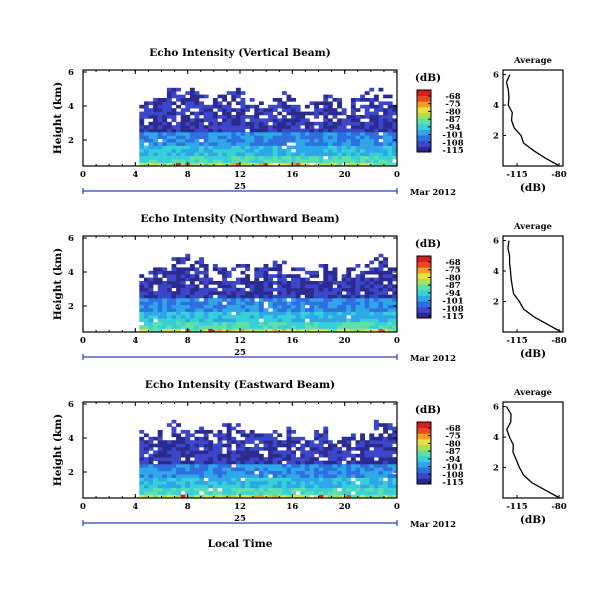  I want to click on y-tick-label: 2, so click(71, 473).